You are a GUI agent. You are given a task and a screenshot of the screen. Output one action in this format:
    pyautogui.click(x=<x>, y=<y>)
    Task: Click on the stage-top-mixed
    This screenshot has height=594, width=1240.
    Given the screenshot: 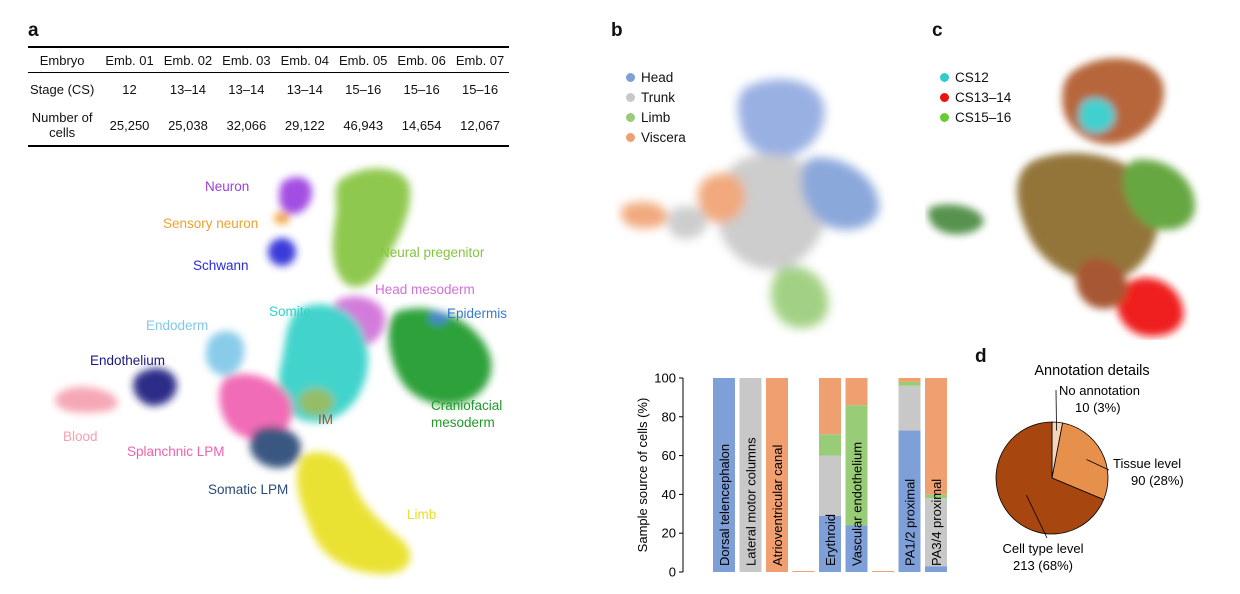 What is the action you would take?
    pyautogui.click(x=1113, y=101)
    